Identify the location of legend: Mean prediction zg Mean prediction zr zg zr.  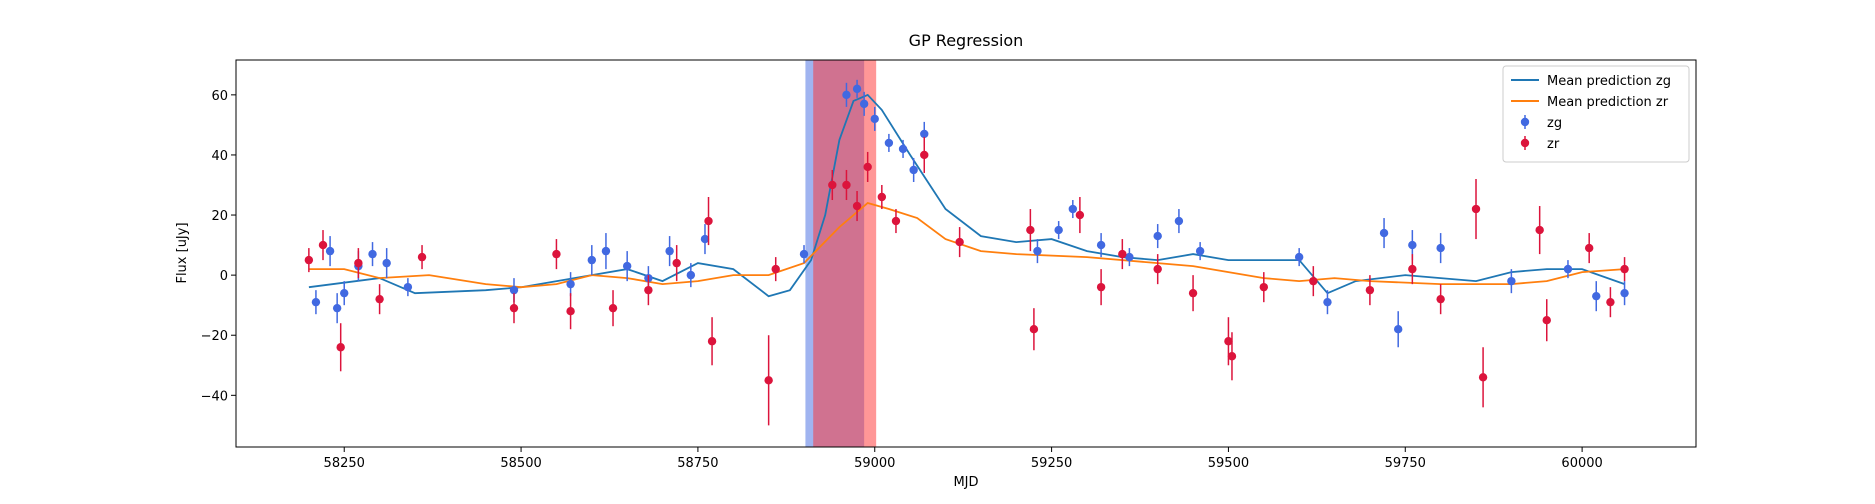
(1596, 114).